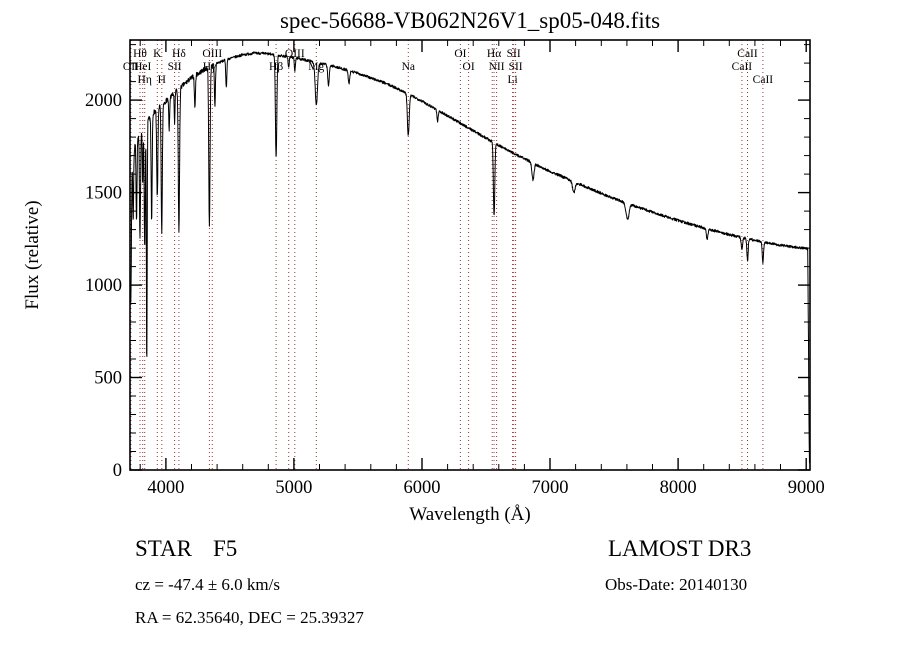 The height and width of the screenshot is (649, 900). Describe the element at coordinates (512, 80) in the screenshot. I see `spectral-line-label: Li` at that location.